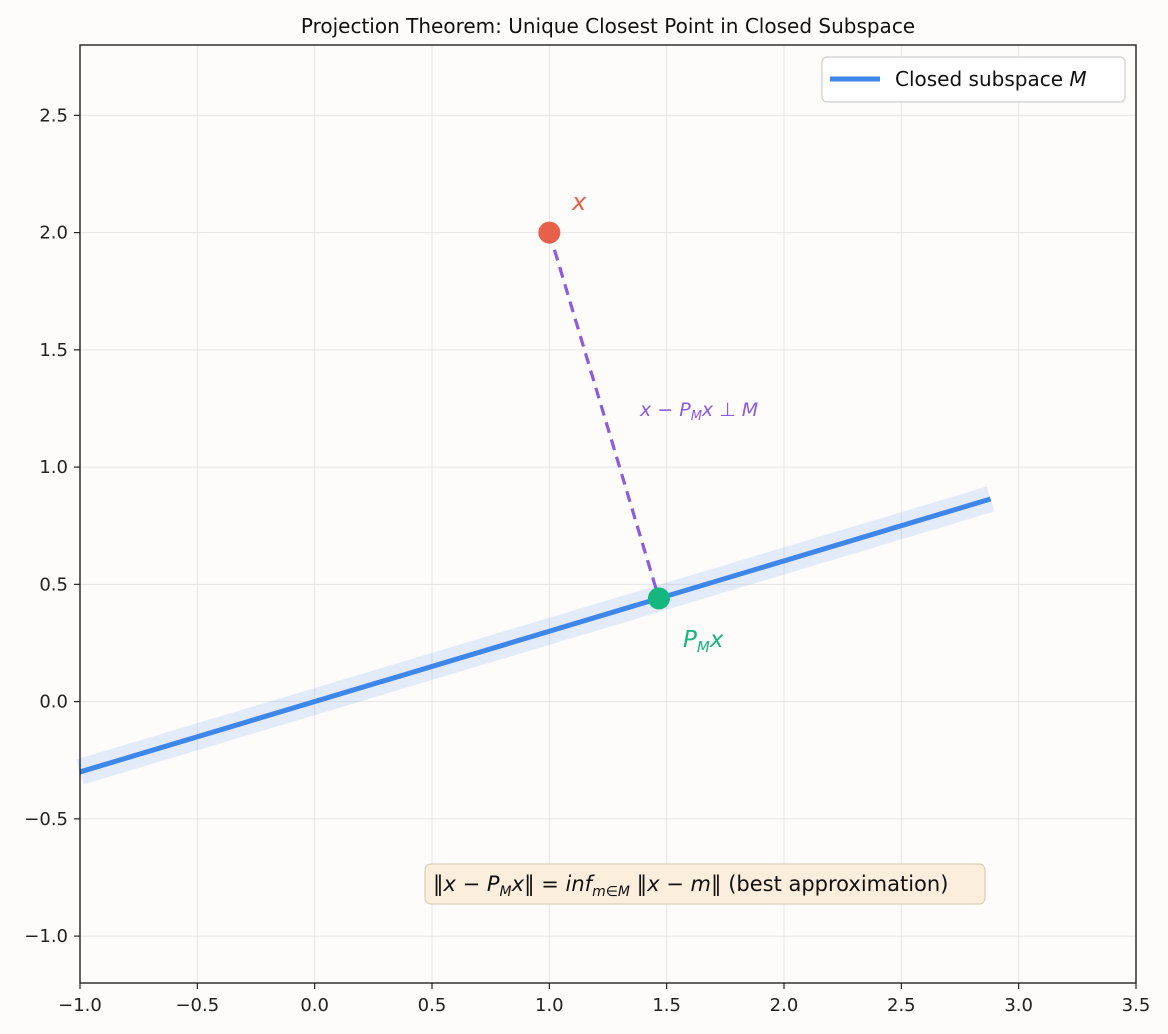 This screenshot has height=1034, width=1168. Describe the element at coordinates (696, 416) in the screenshot. I see `segment-label-sub: M` at that location.